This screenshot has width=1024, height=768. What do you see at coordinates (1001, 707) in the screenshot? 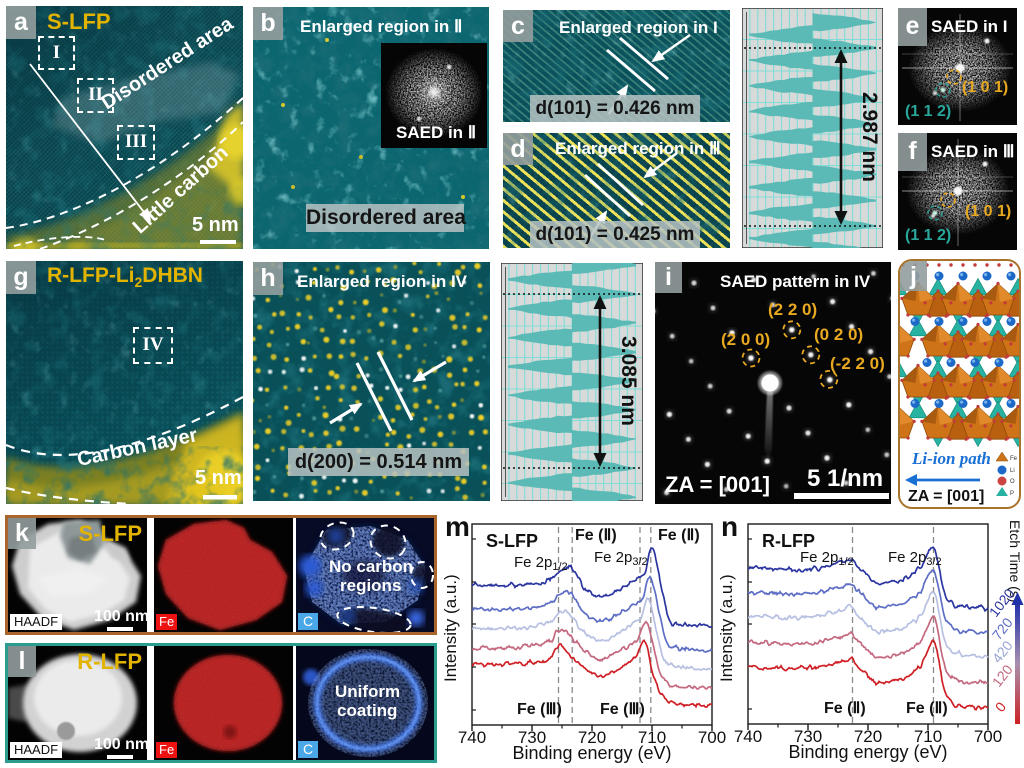
I see `svg-text: 0` at bounding box center [1001, 707].